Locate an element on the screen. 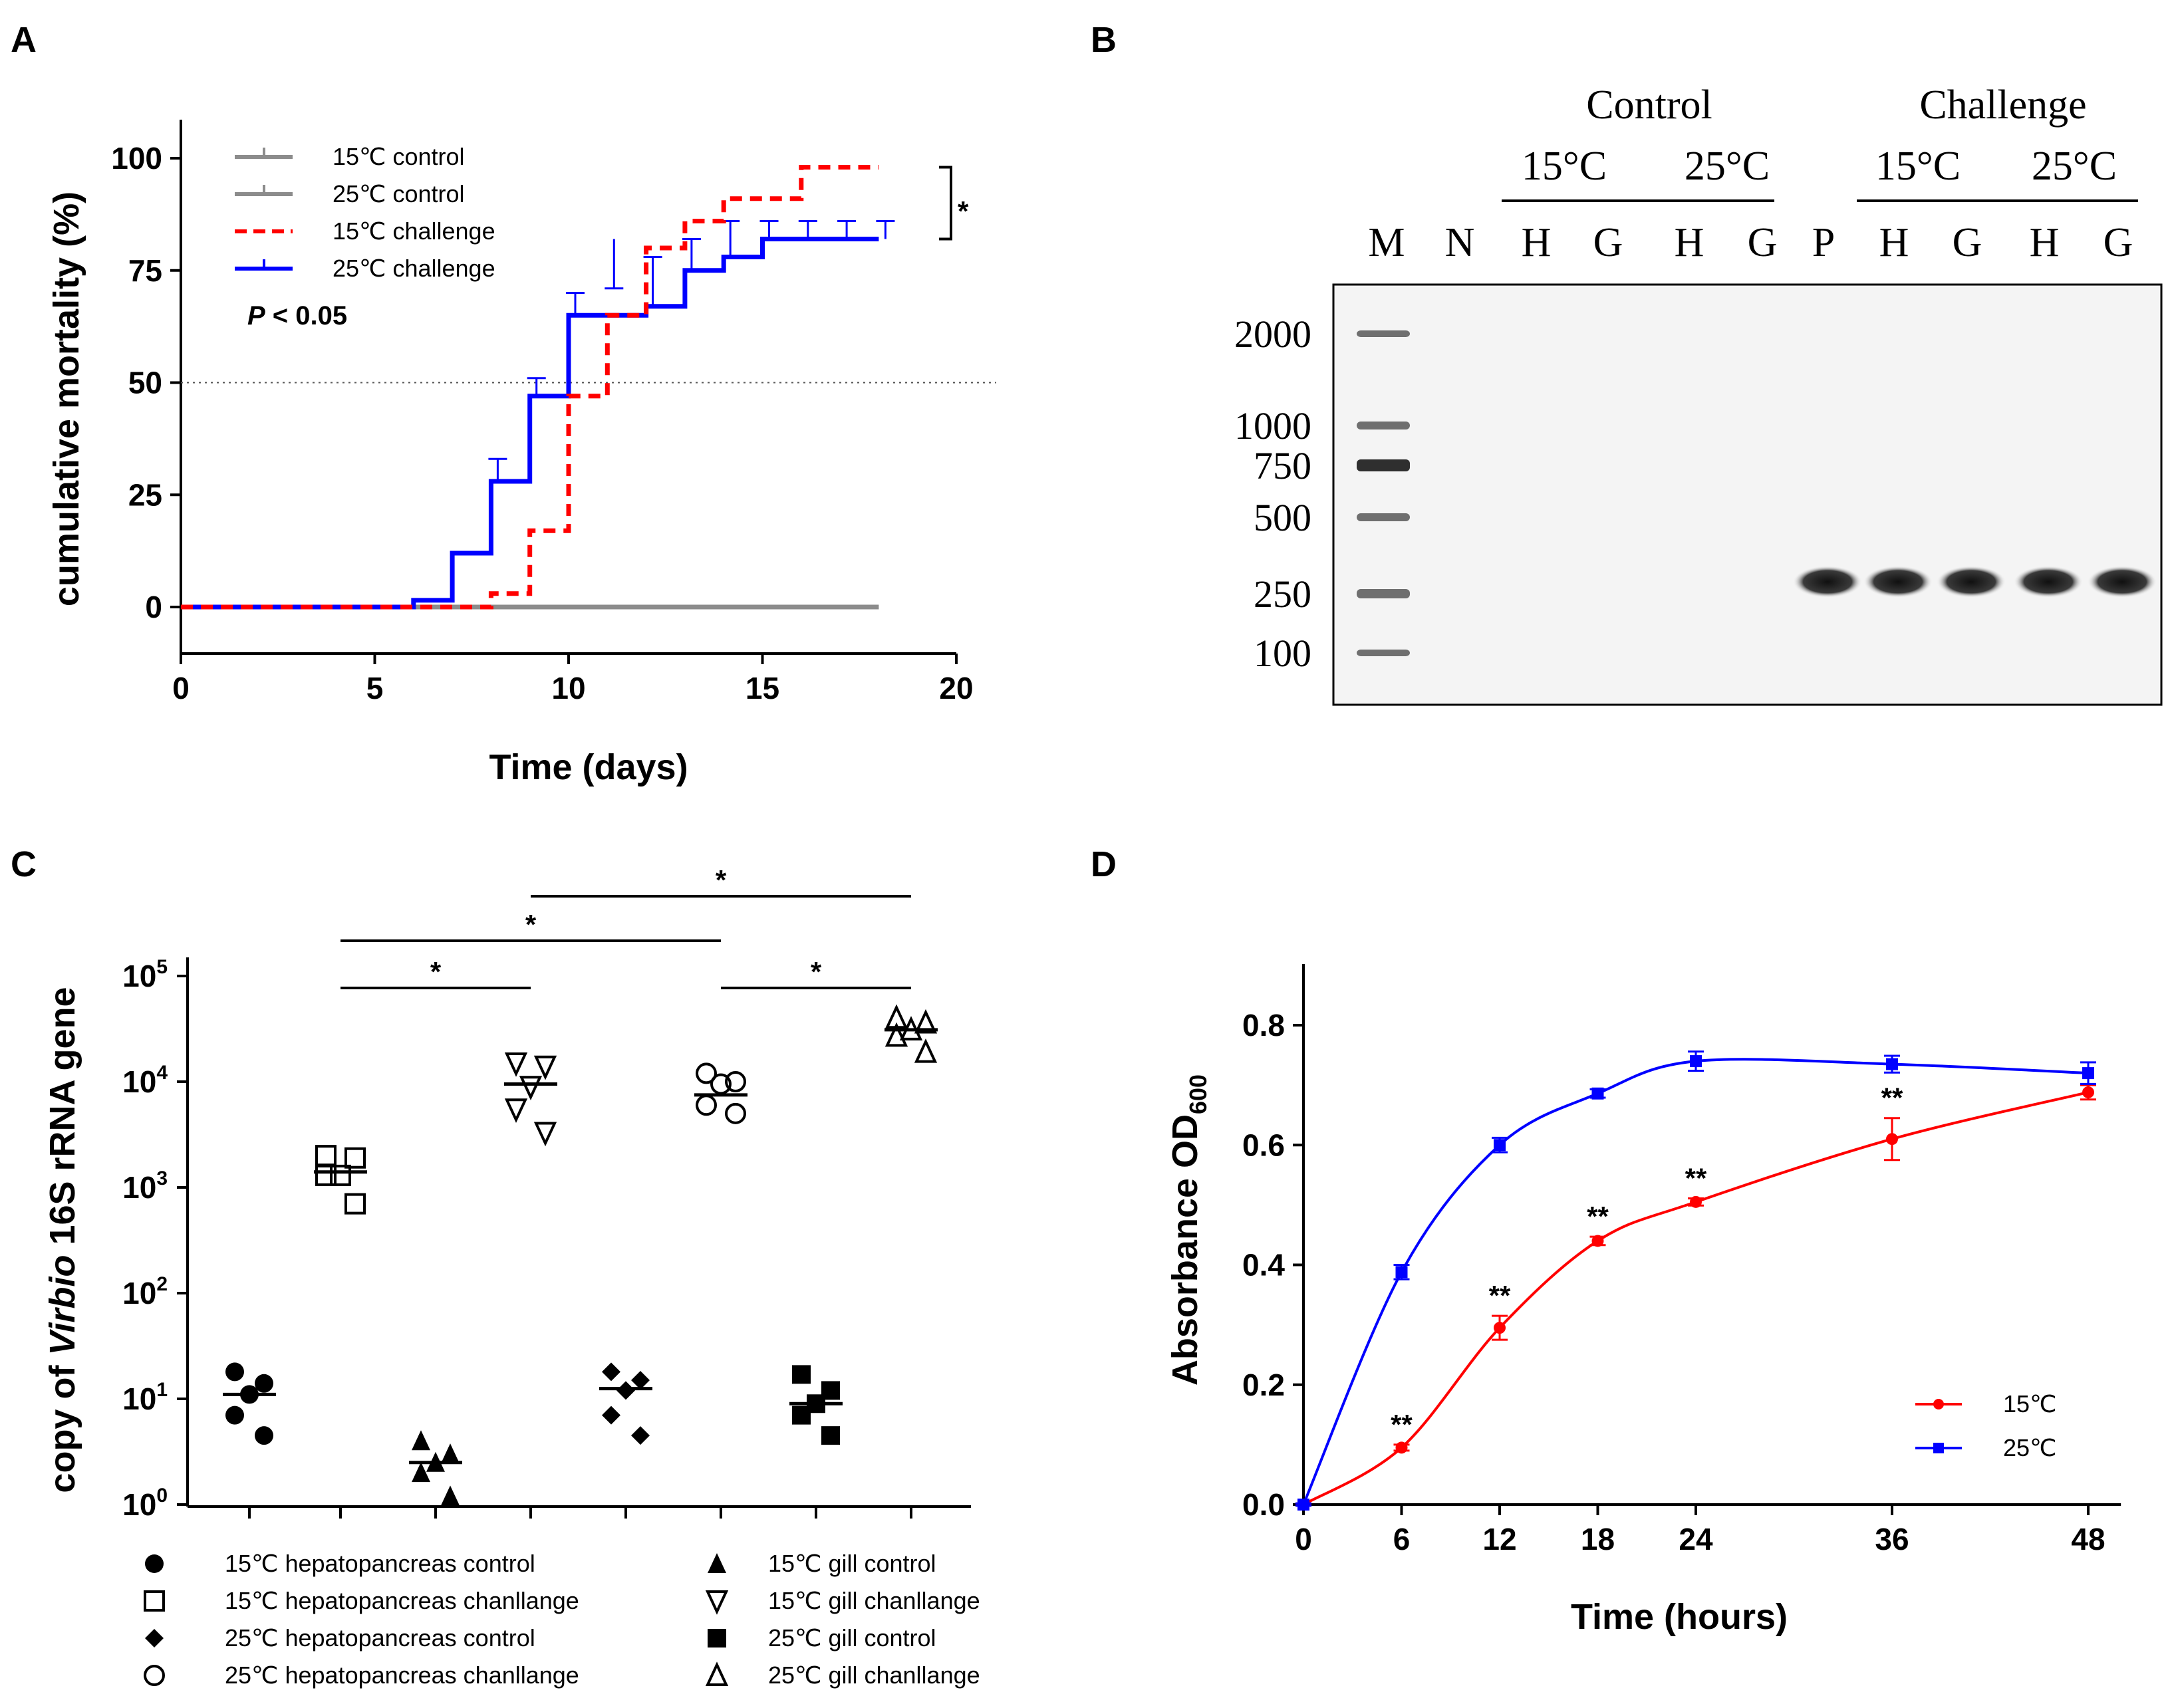  axis-title-y: Absorbance OD600 is located at coordinates (1188, 1230).